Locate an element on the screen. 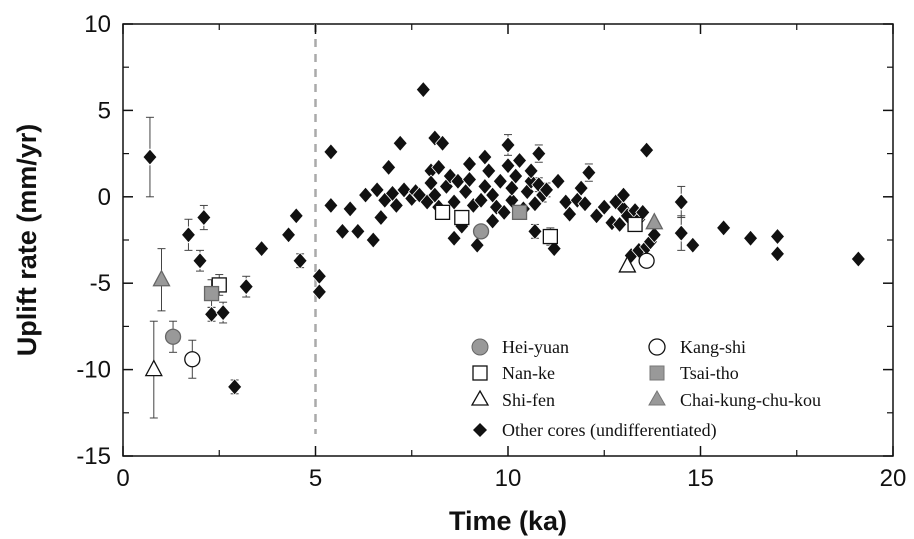 The image size is (914, 539). legend-marker-shi-fen is located at coordinates (480, 397).